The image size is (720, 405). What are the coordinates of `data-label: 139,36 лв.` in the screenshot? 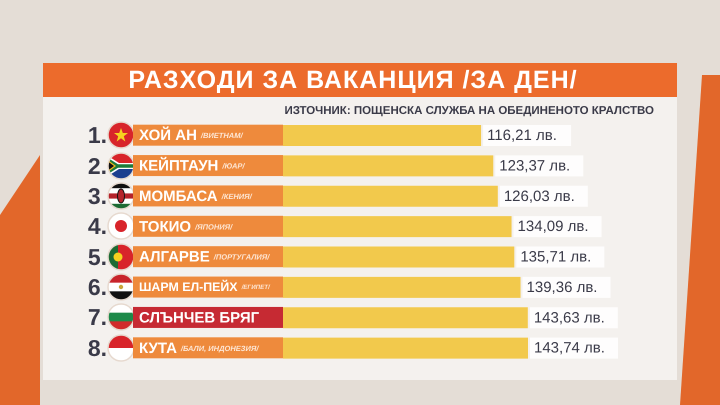 It's located at (562, 287).